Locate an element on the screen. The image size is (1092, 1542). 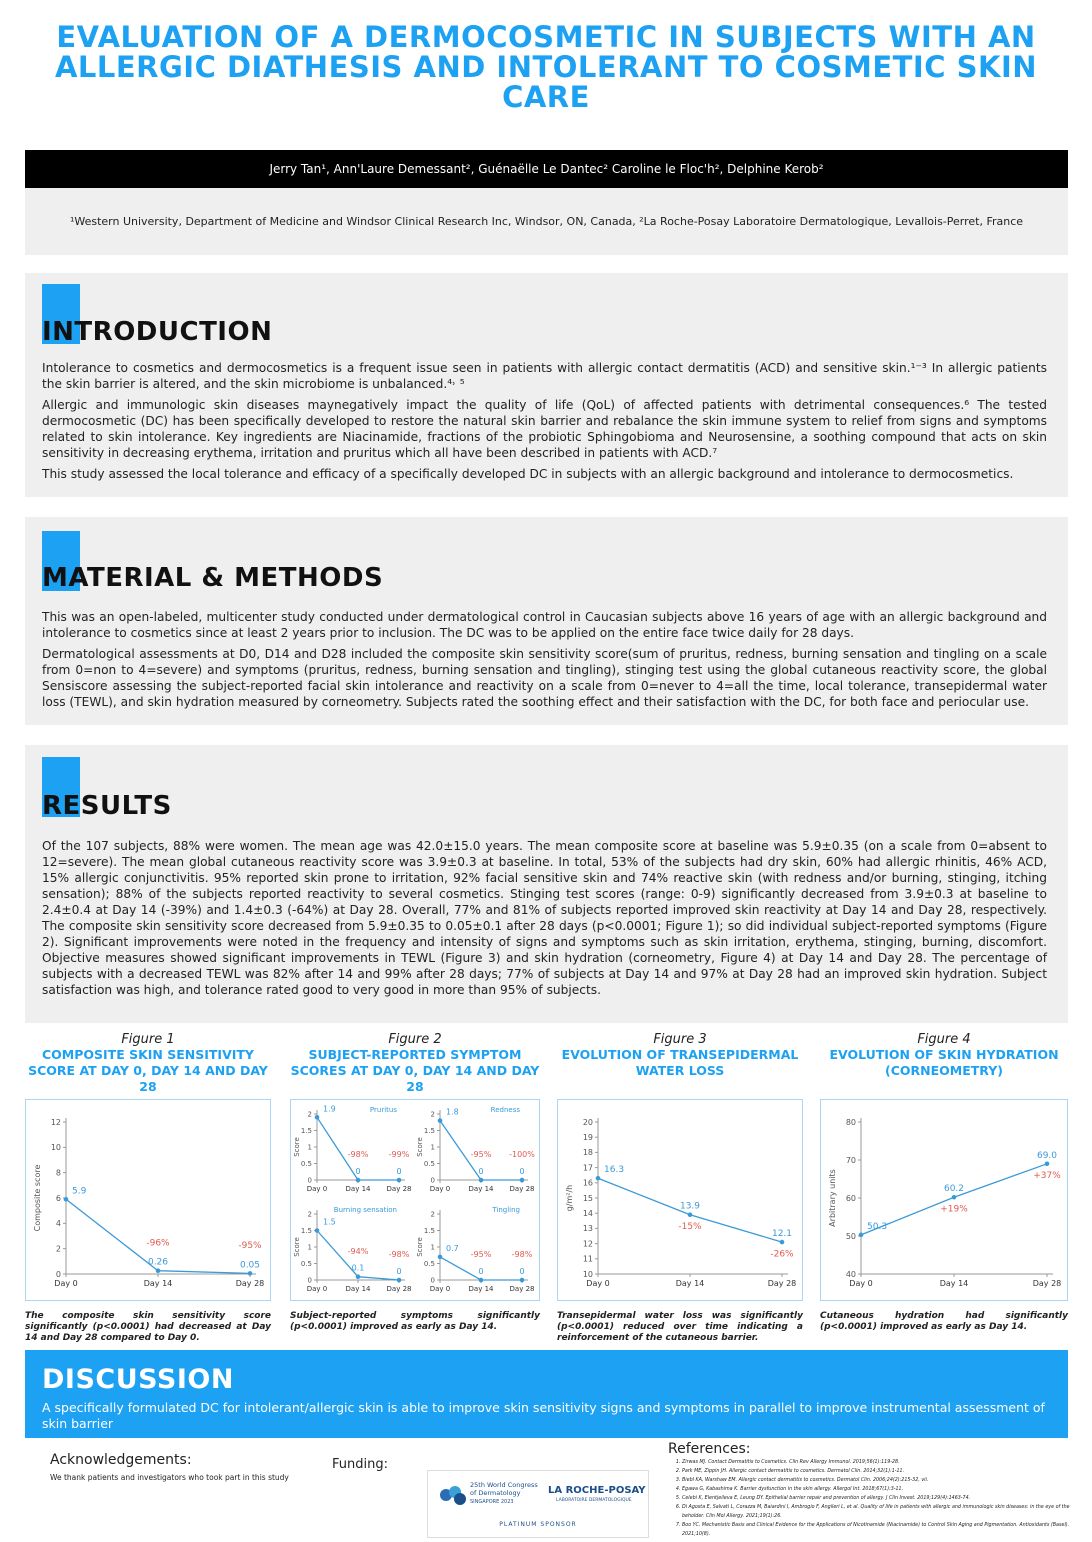
change-label: -100% is located at coordinates (522, 1154).